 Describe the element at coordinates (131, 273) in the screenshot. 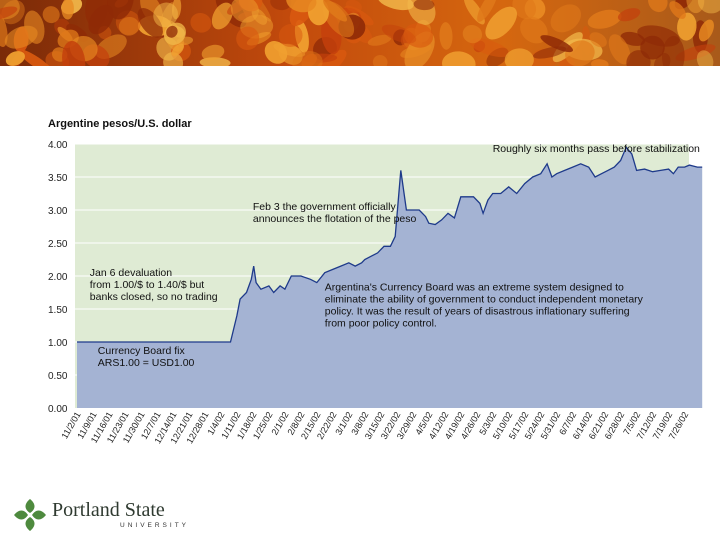

I see `annotation-line: Jan 6 devaluation` at that location.